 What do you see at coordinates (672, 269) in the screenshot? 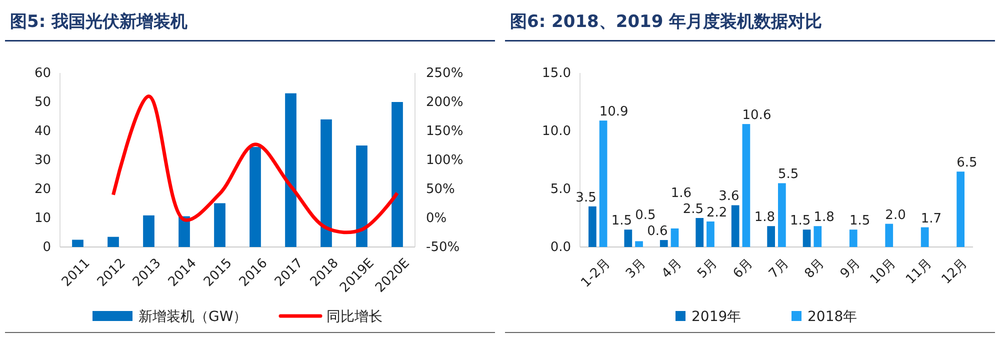
I see `x-tick-label: 4月` at bounding box center [672, 269].